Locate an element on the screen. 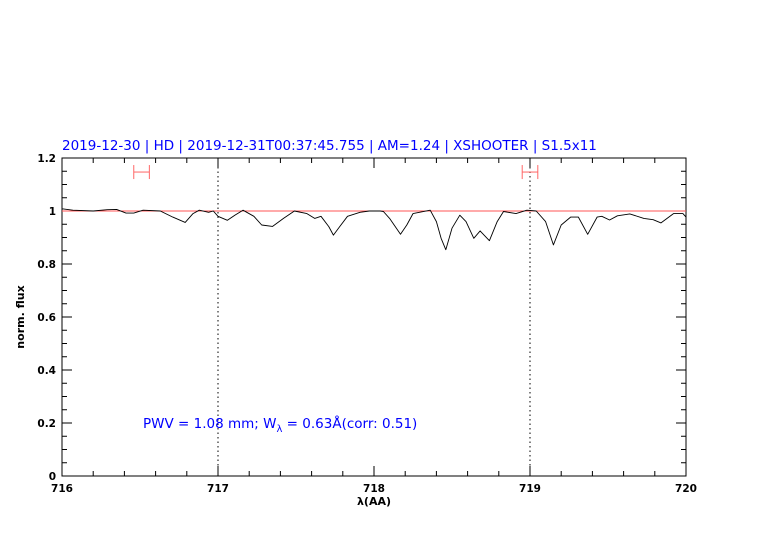  y-tick-label: 0.6 is located at coordinates (46, 318).